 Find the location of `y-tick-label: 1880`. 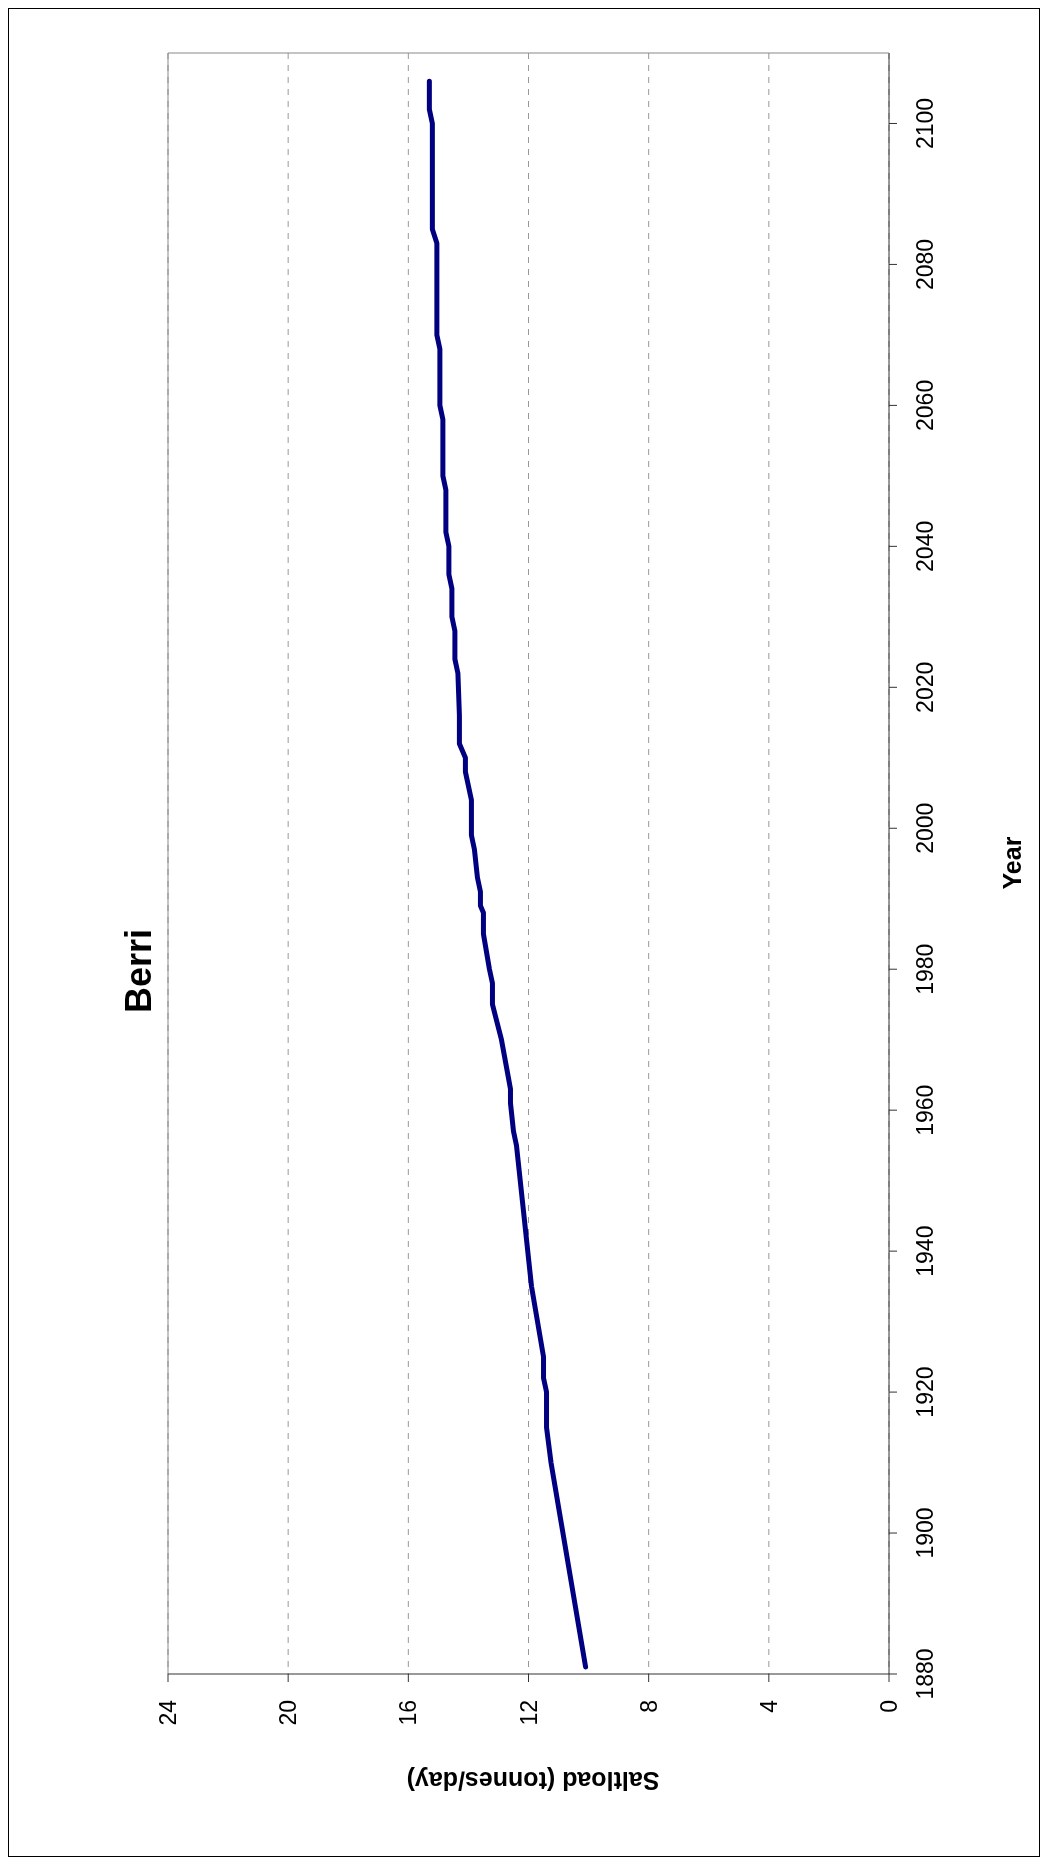

y-tick-label: 1880 is located at coordinates (925, 1674).